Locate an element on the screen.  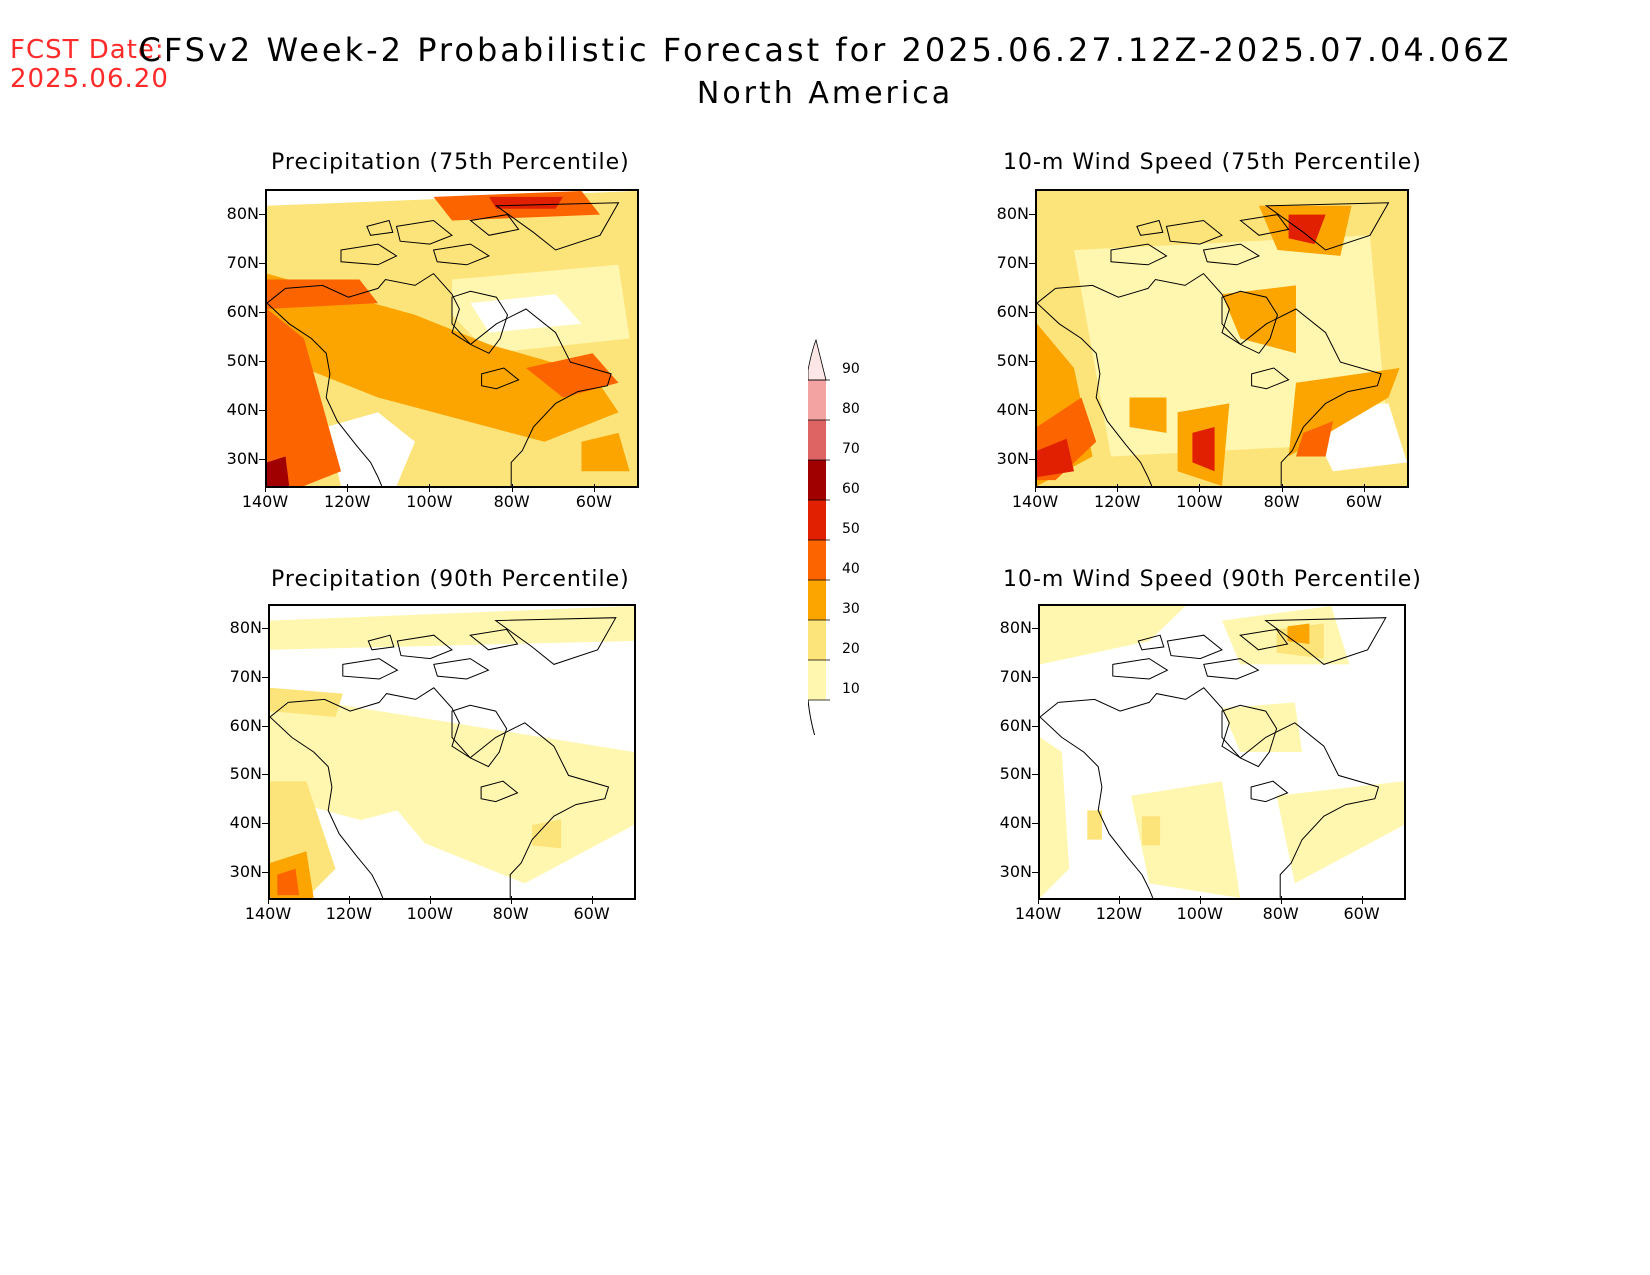
lat-tick-label: 60N is located at coordinates (242, 311).